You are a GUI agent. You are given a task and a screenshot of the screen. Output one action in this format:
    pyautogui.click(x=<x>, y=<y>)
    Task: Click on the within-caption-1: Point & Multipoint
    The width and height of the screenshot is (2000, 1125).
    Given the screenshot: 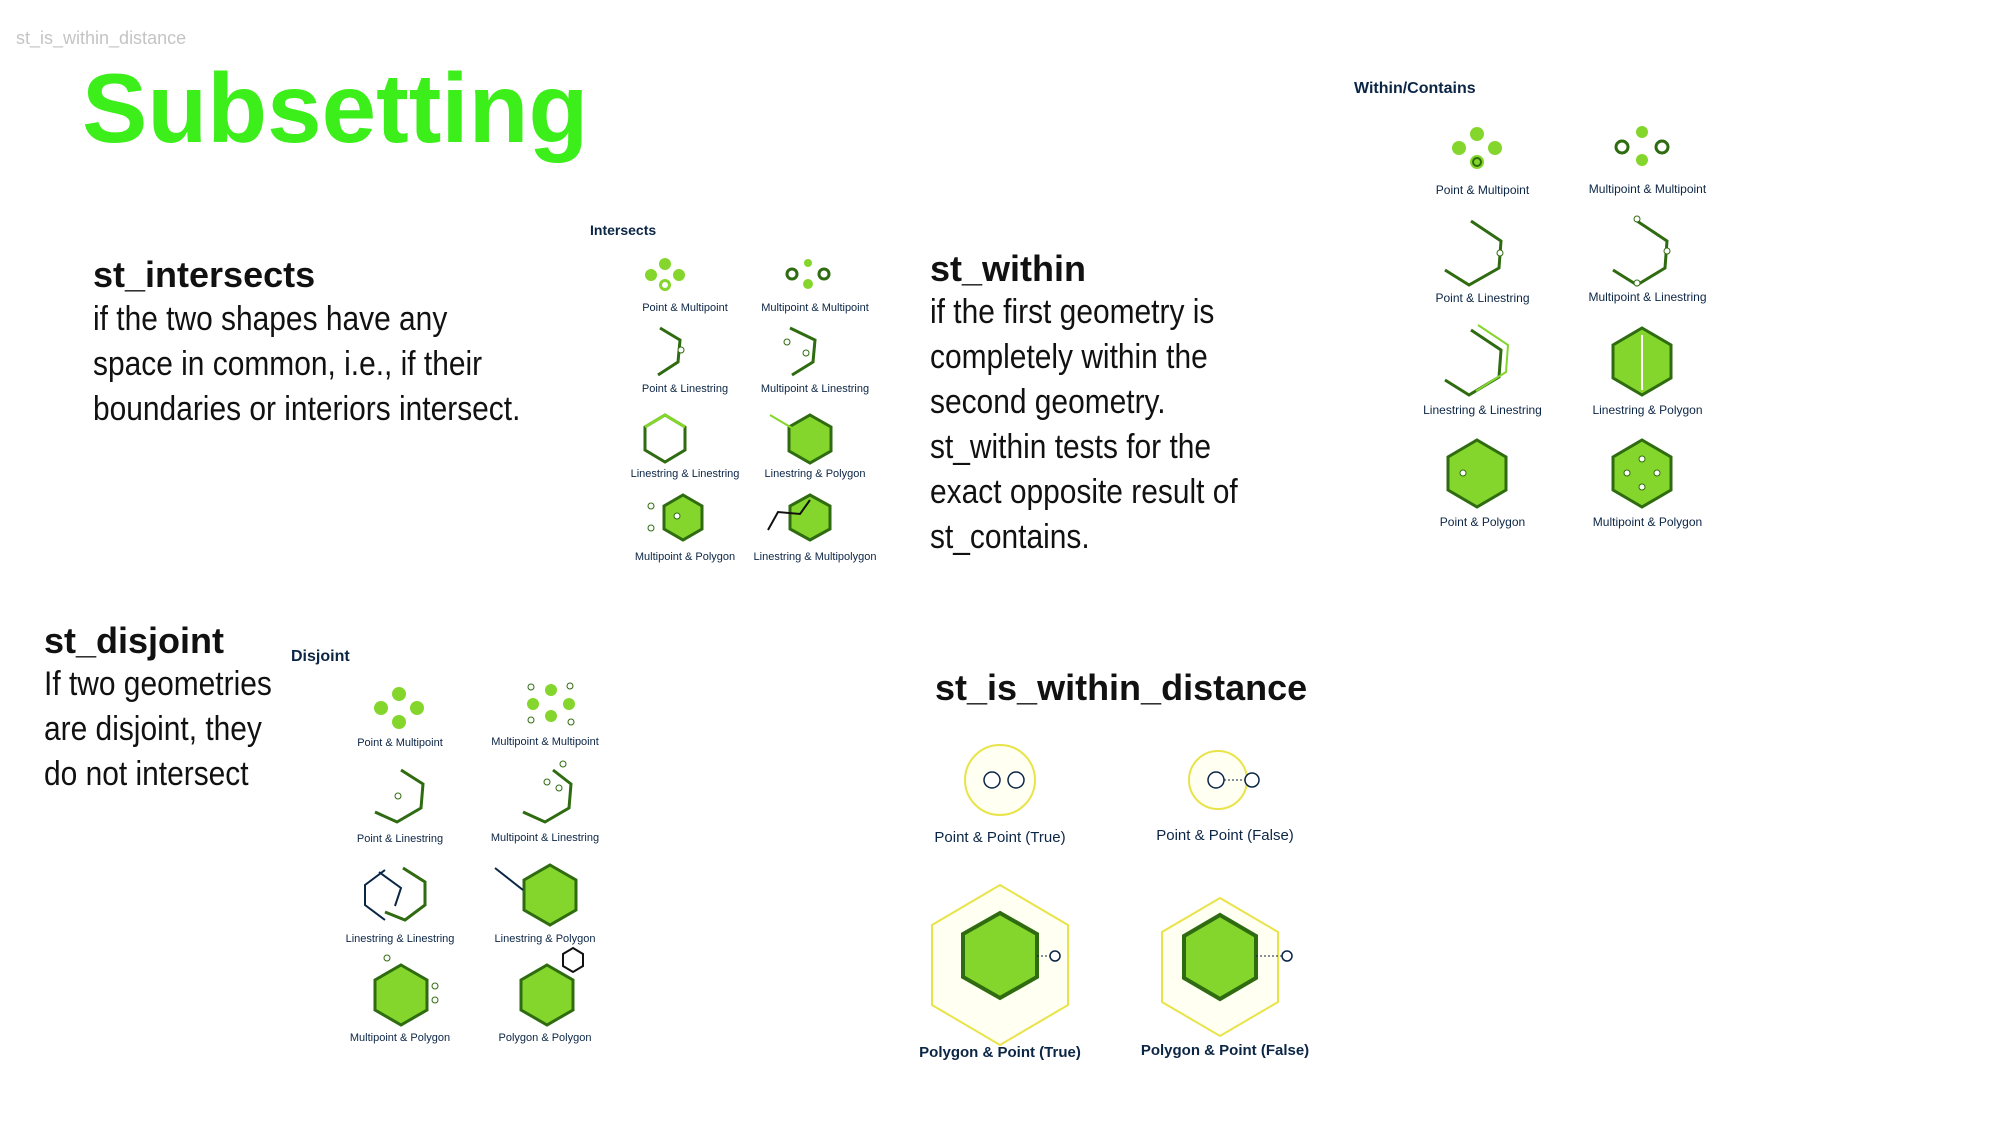 What is the action you would take?
    pyautogui.click(x=1482, y=190)
    